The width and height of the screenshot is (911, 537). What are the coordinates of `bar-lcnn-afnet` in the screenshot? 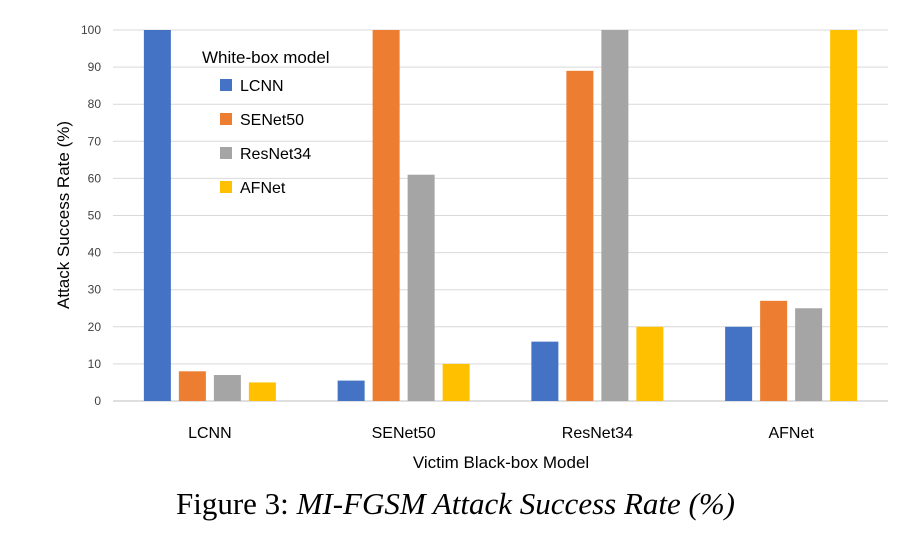 It's located at (739, 363).